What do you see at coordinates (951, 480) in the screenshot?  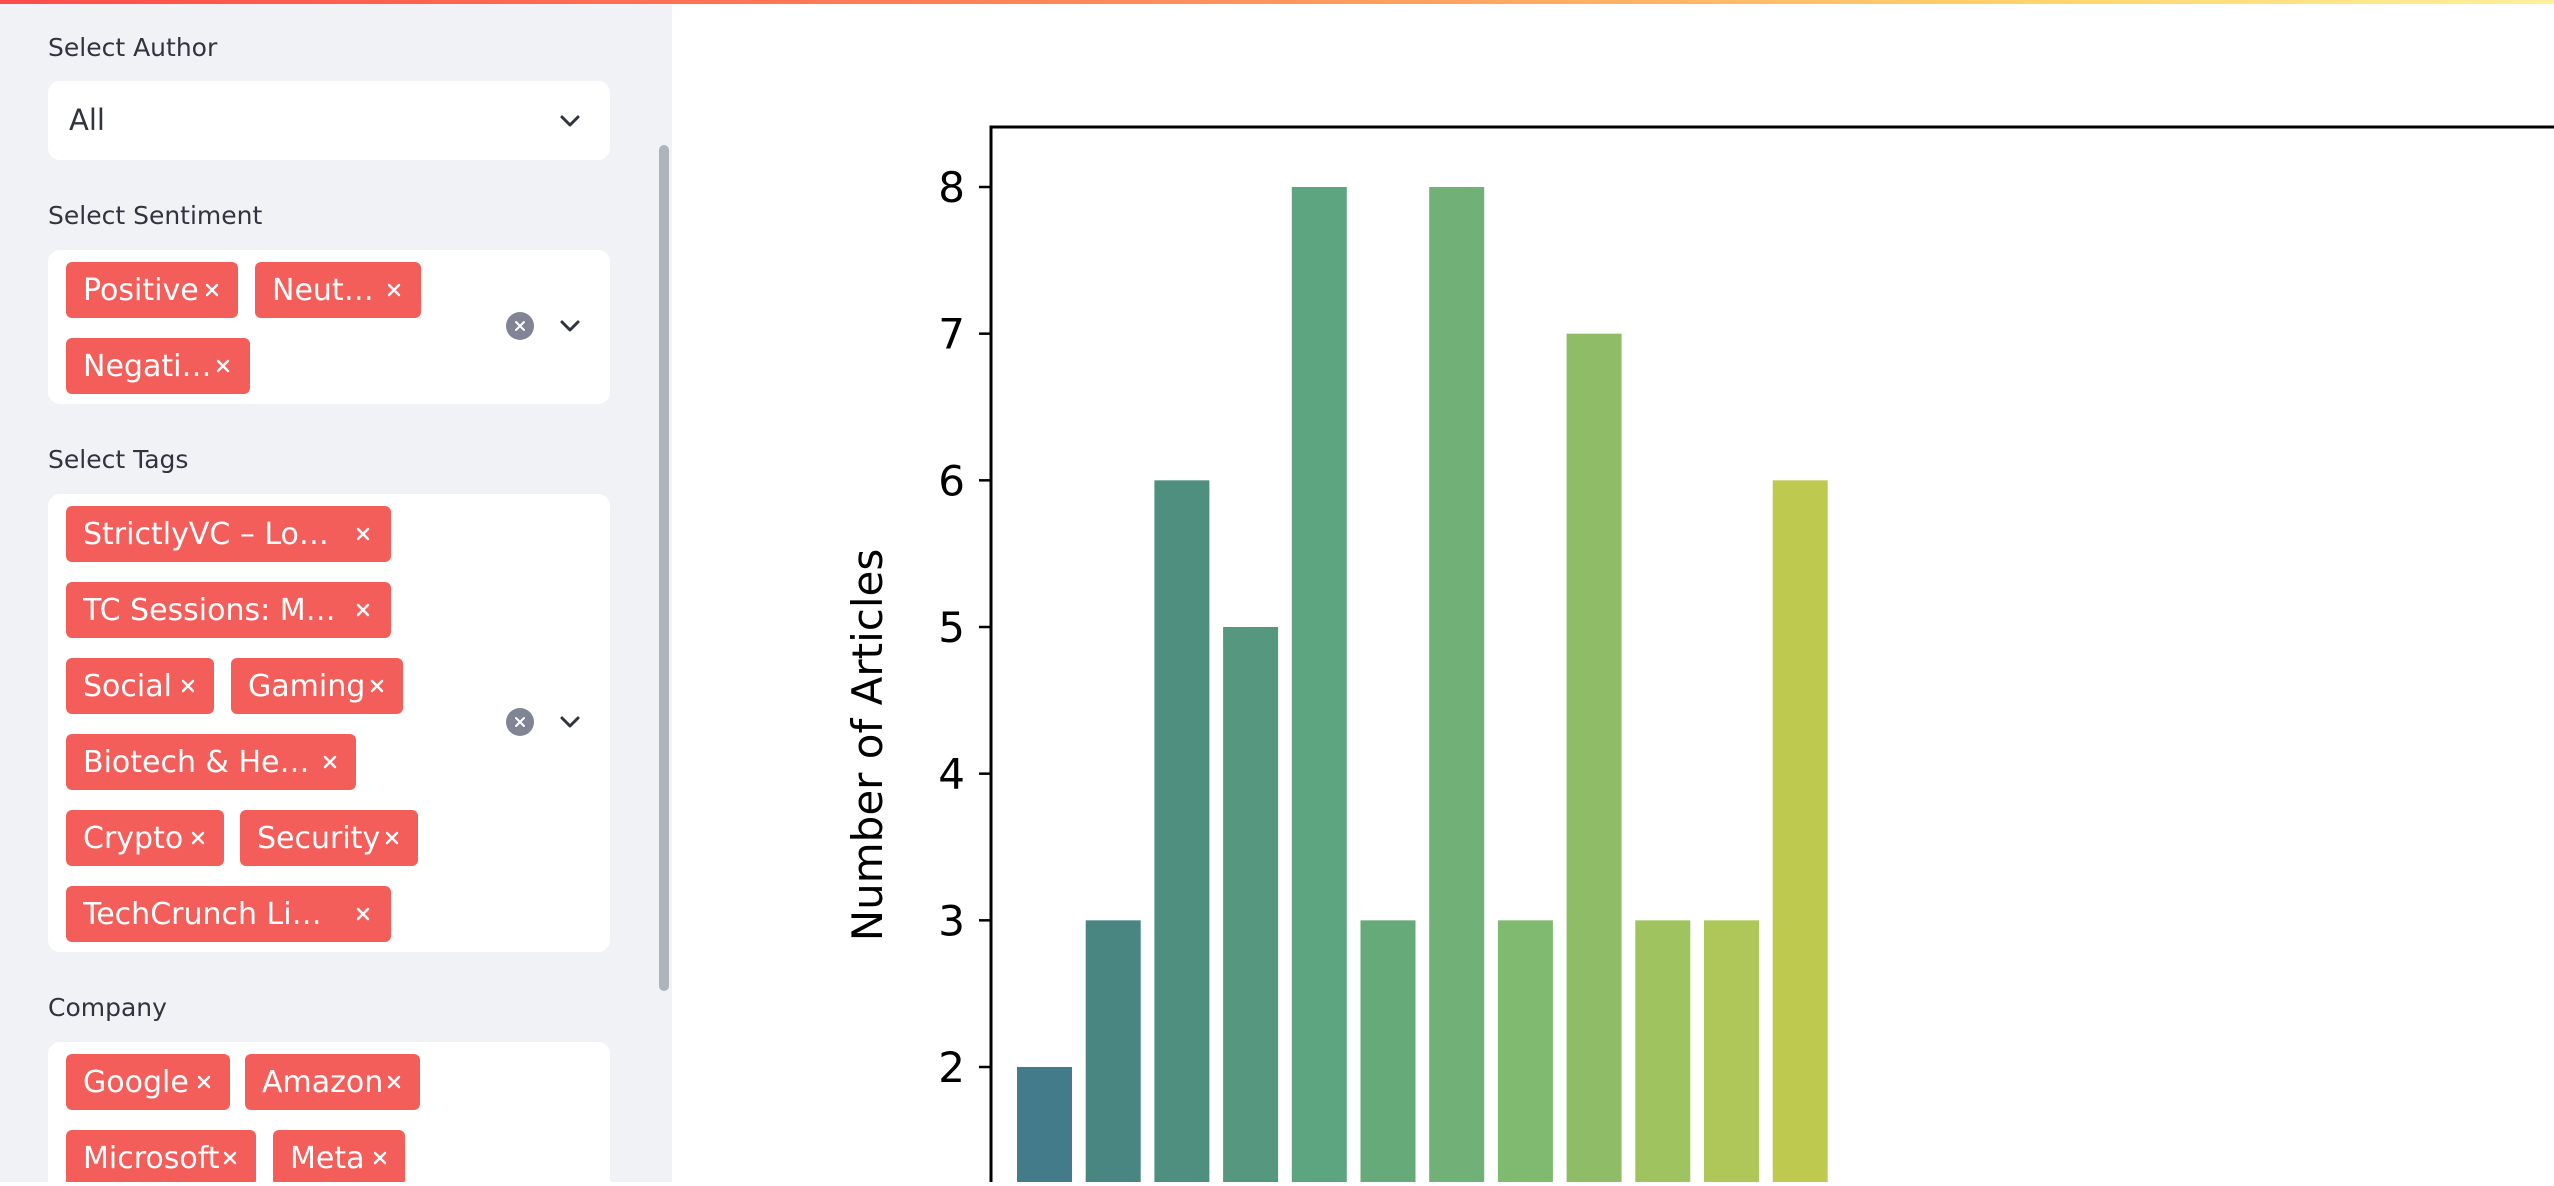 I see `y-tick-label: 6` at bounding box center [951, 480].